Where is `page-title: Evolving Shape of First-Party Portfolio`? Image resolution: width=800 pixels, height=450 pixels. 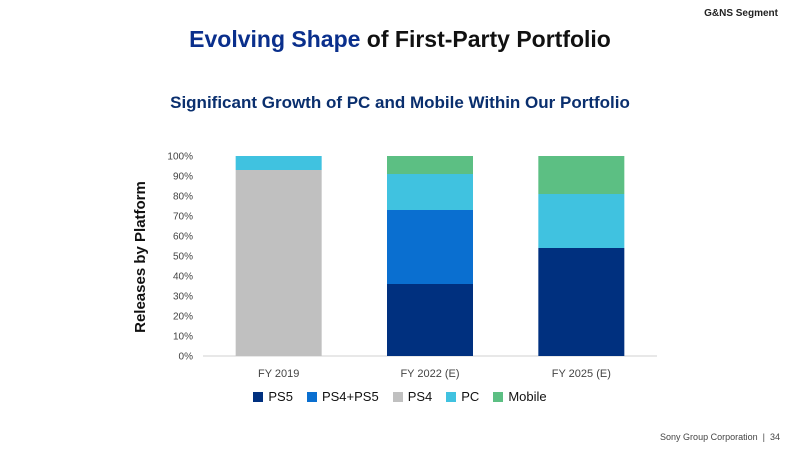
page-title: Evolving Shape of First-Party Portfolio is located at coordinates (400, 39).